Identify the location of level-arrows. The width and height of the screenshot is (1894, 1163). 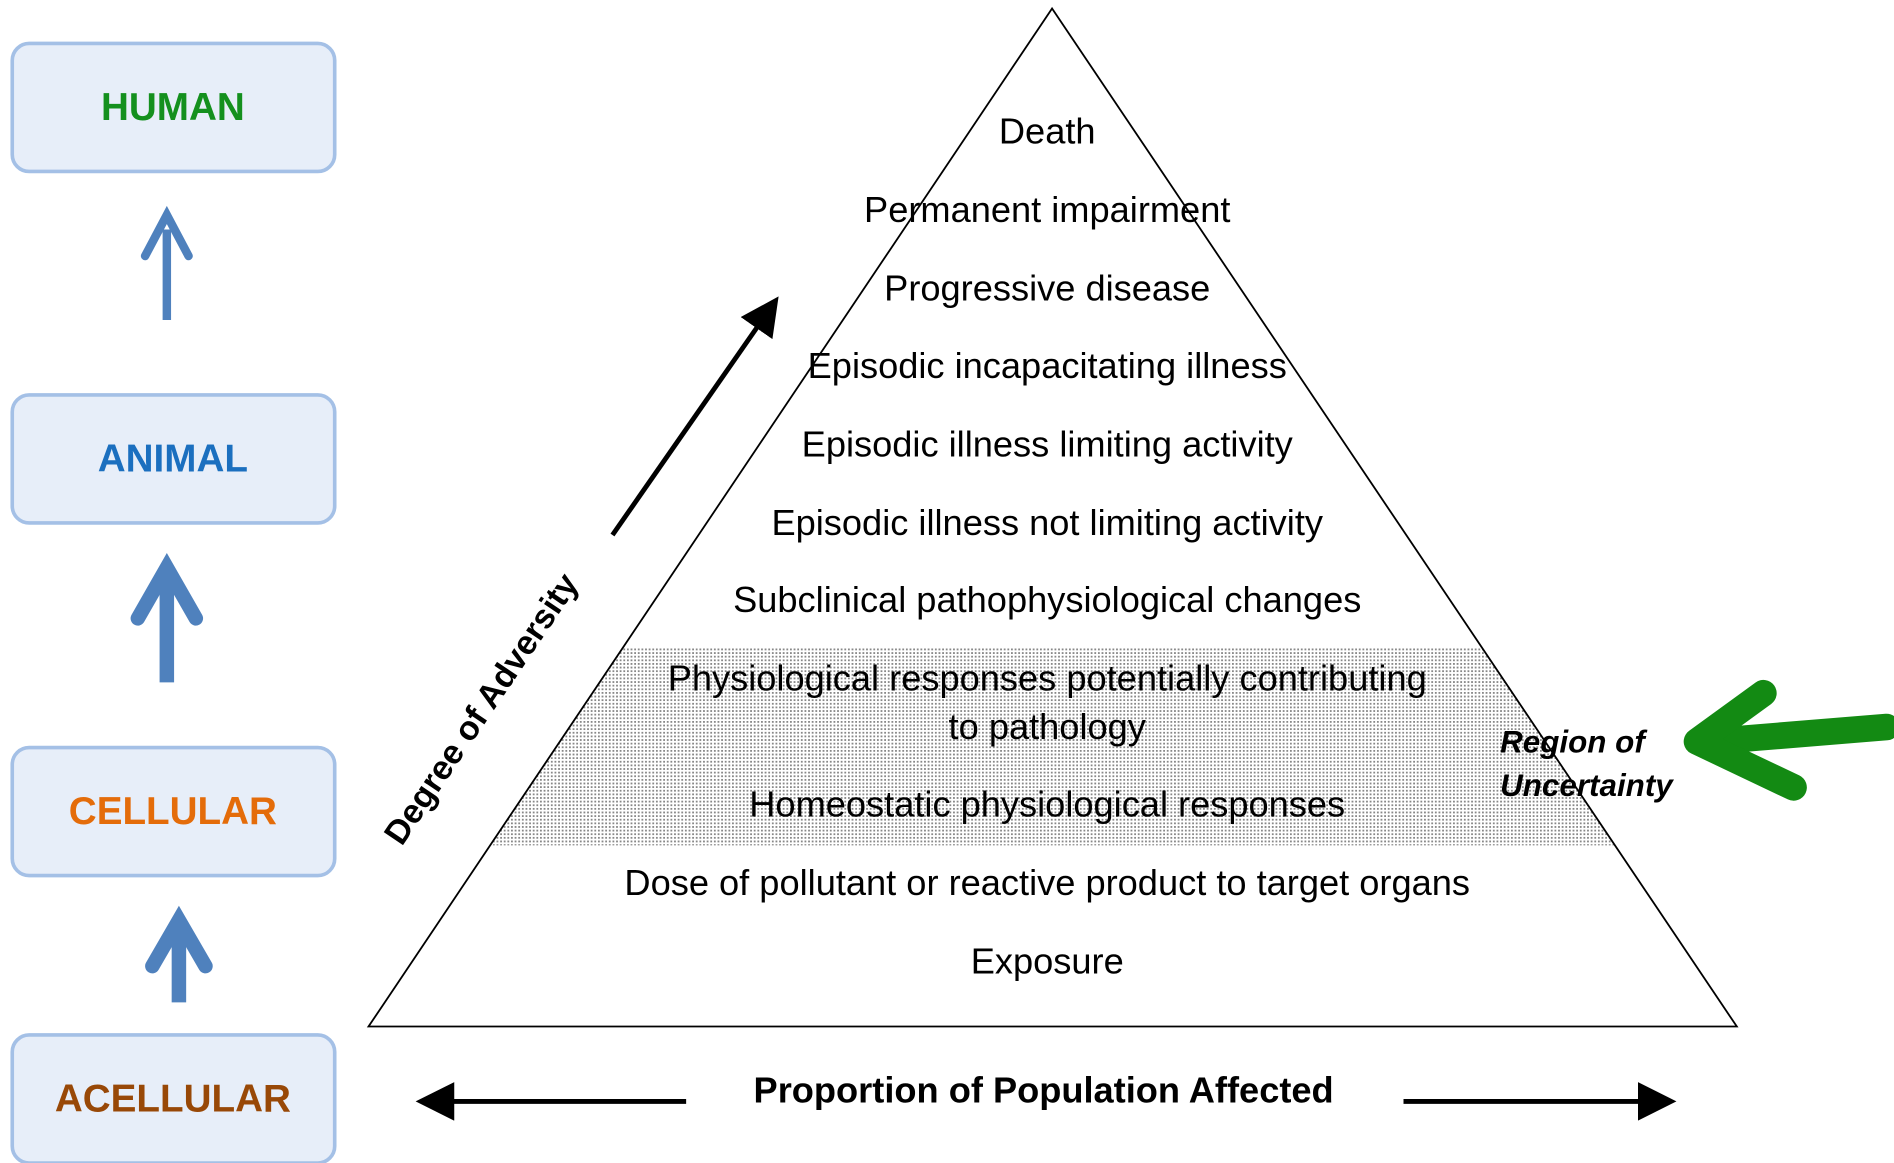
(171, 604).